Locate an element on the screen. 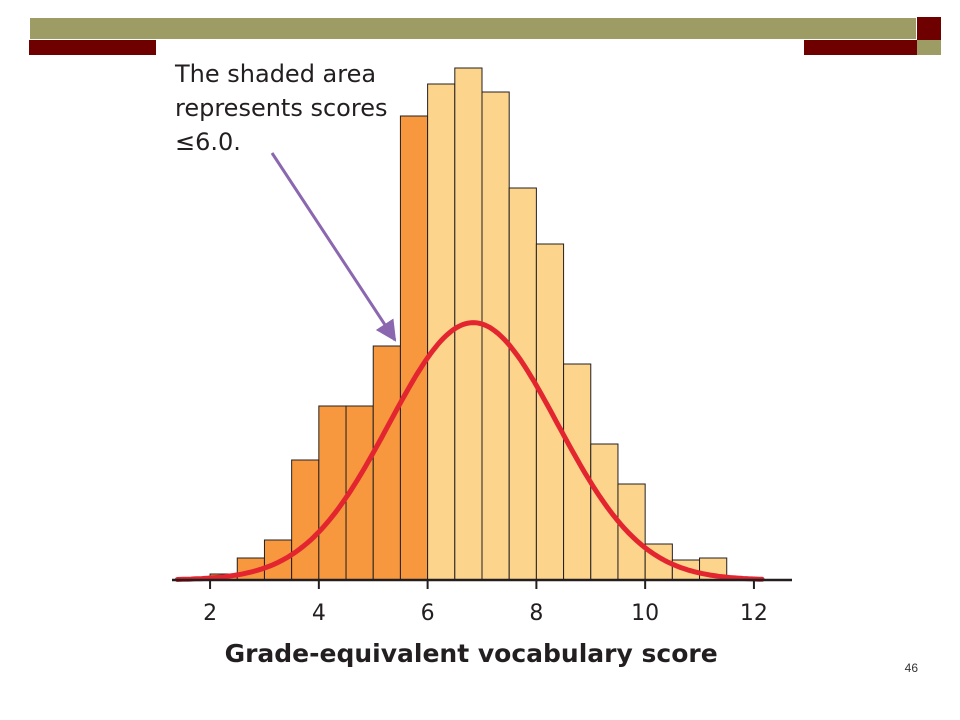 The image size is (960, 720). header-maroon-bar-left is located at coordinates (92, 47).